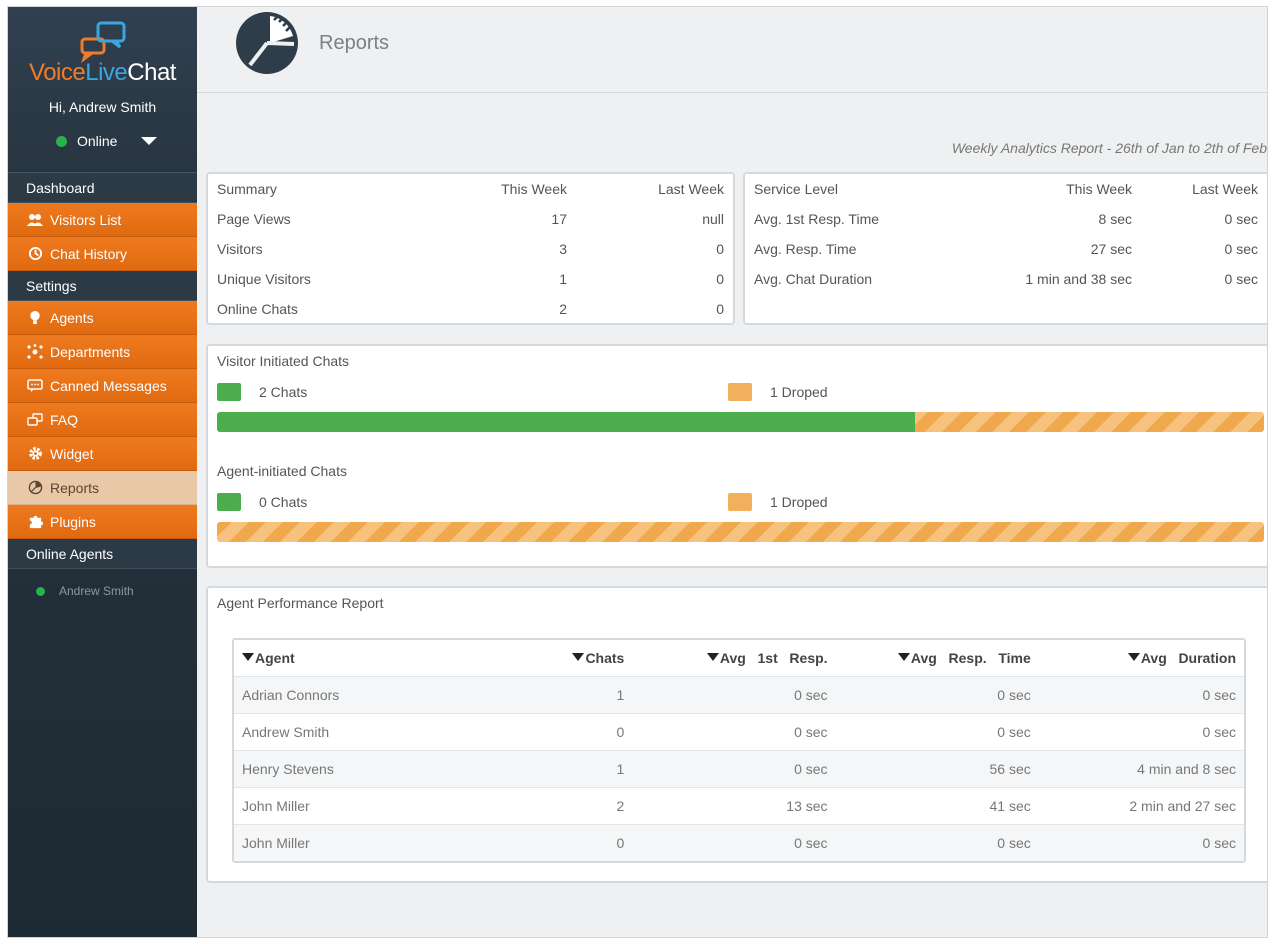 Image resolution: width=1274 pixels, height=944 pixels. I want to click on table-row: John Miller 0 0 sec 0 sec 0 sec, so click(739, 842).